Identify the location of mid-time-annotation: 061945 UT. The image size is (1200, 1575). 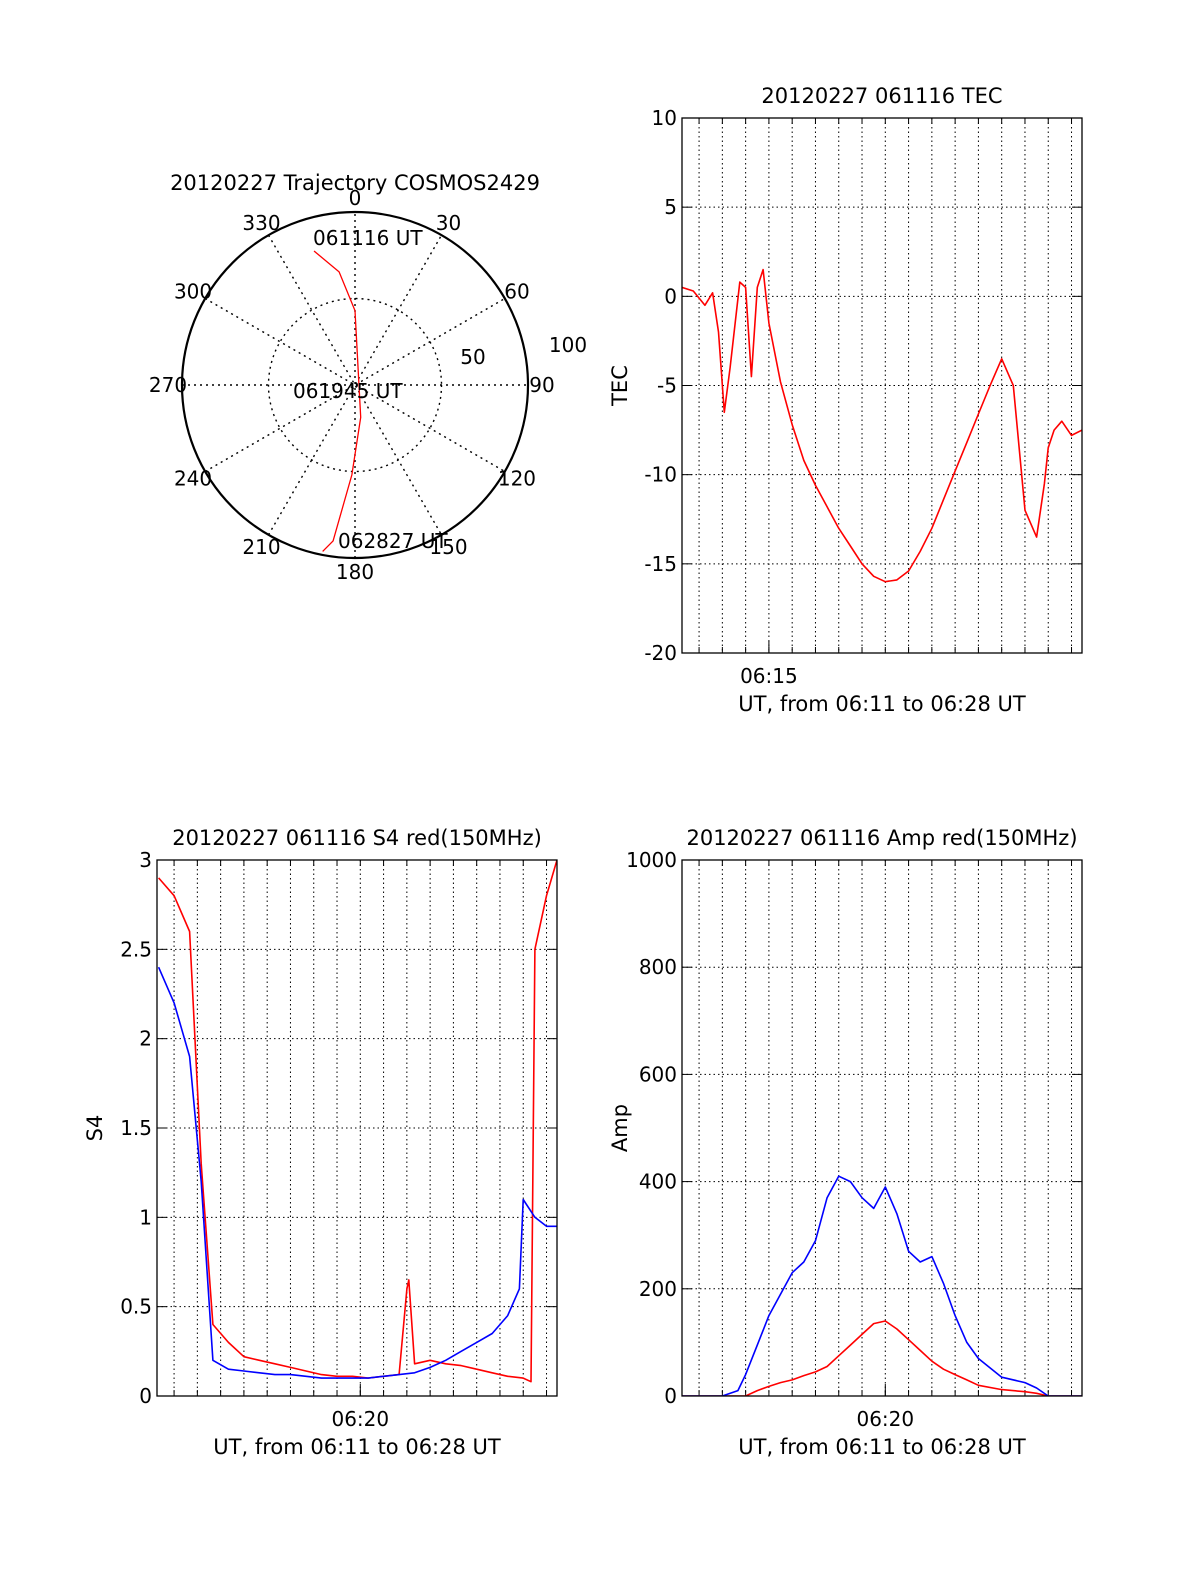
(348, 391).